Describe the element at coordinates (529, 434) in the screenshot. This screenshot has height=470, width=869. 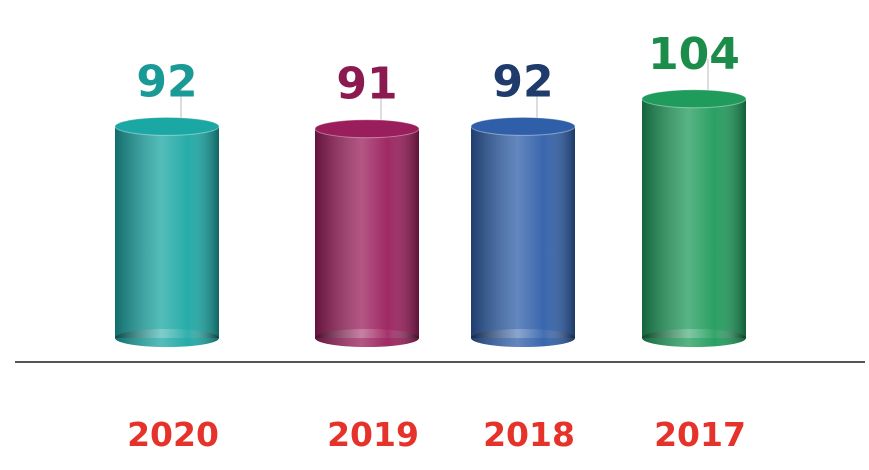
I see `x-tick-label: 2018` at that location.